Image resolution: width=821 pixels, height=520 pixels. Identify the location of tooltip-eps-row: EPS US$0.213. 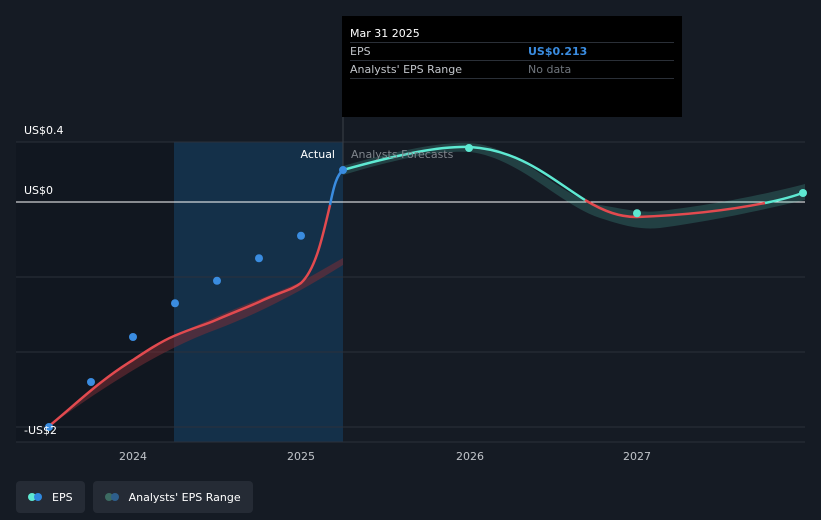
(512, 51).